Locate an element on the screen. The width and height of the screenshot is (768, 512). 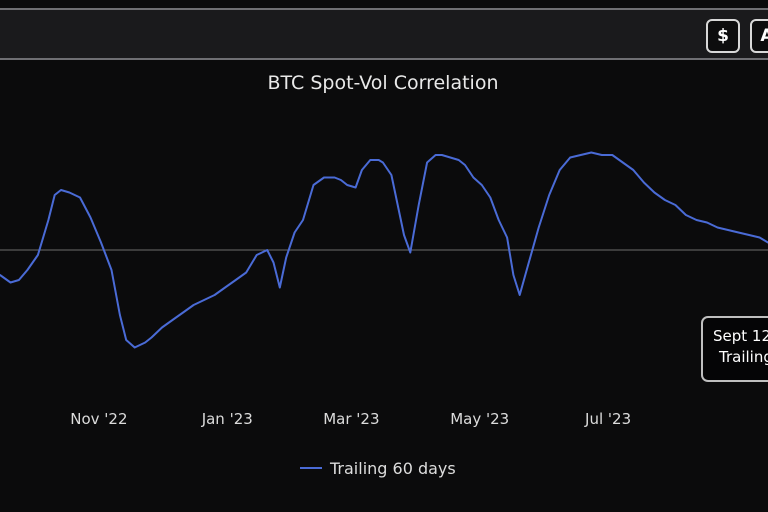
tooltip-date: Sept 12 is located at coordinates (740, 336).